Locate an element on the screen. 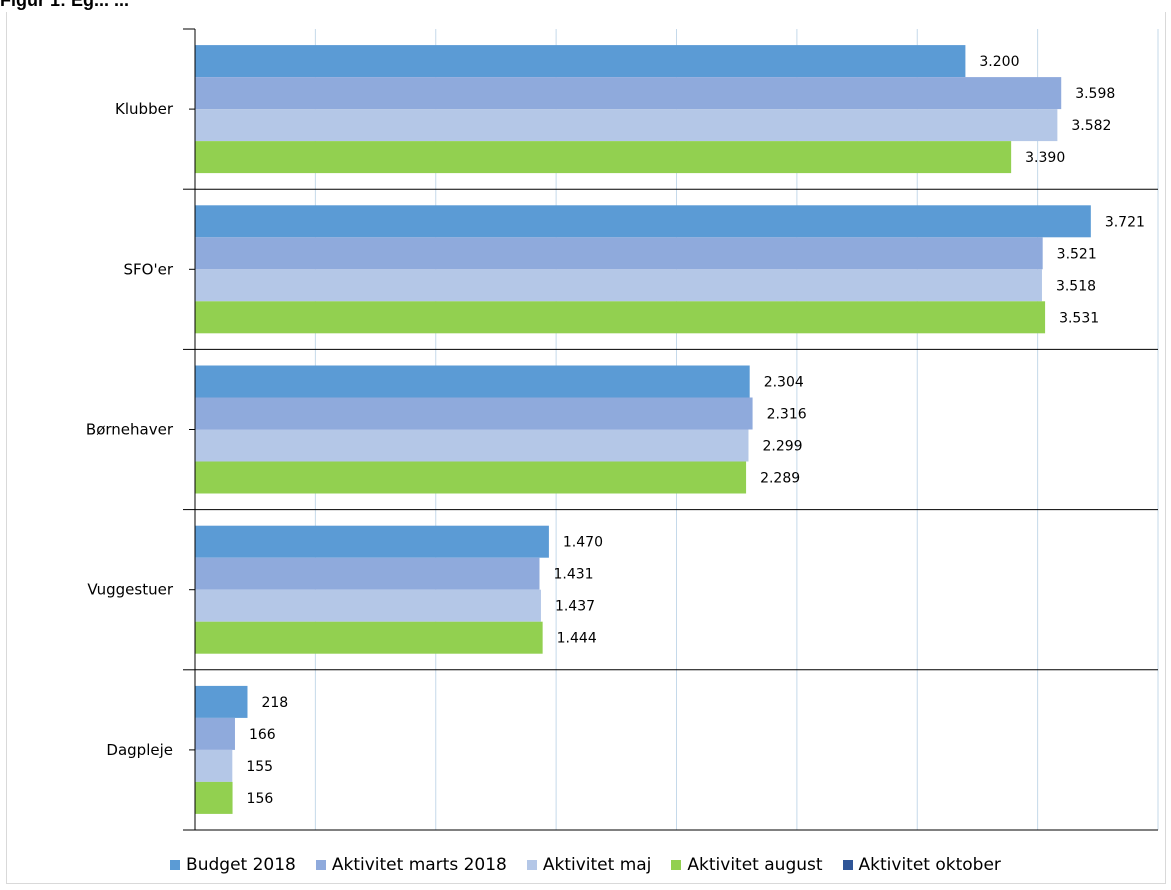 The image size is (1171, 890). data-label: 3.721 is located at coordinates (1125, 222).